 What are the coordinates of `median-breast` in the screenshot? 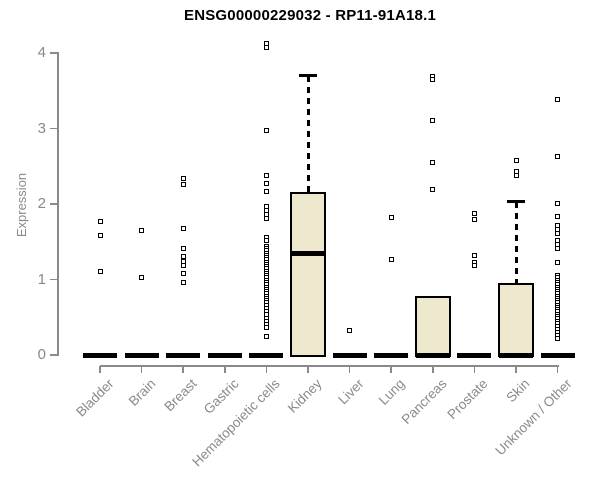 It's located at (183, 355).